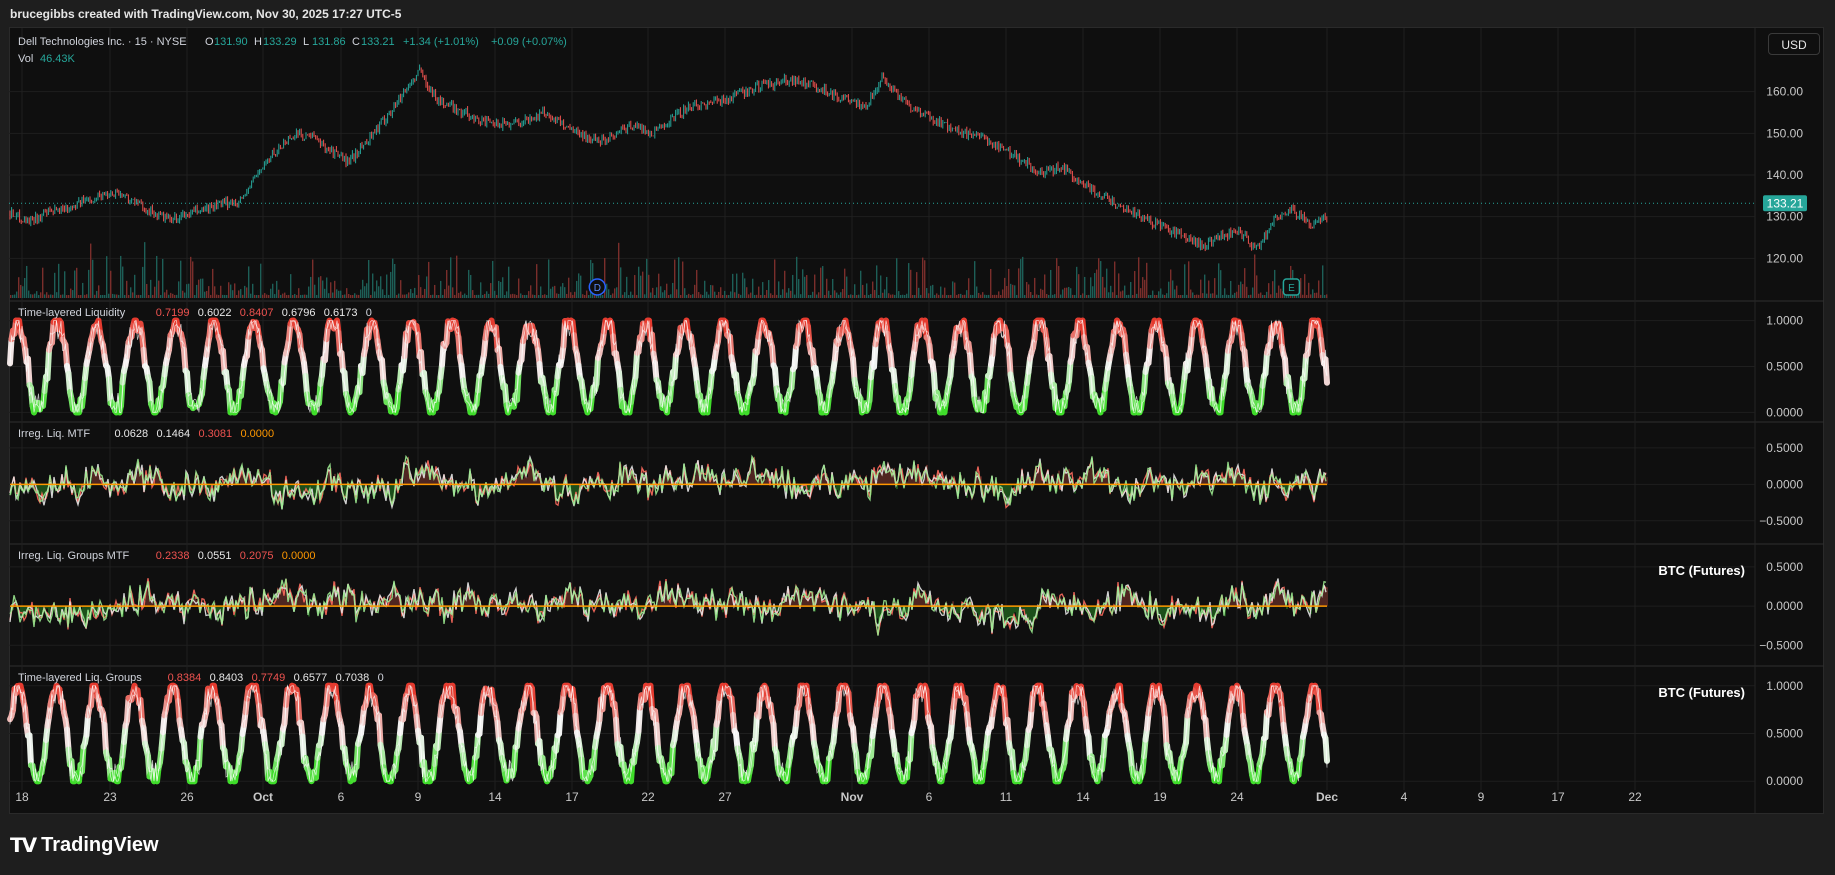  I want to click on earnings-marker-icon, so click(1291, 287).